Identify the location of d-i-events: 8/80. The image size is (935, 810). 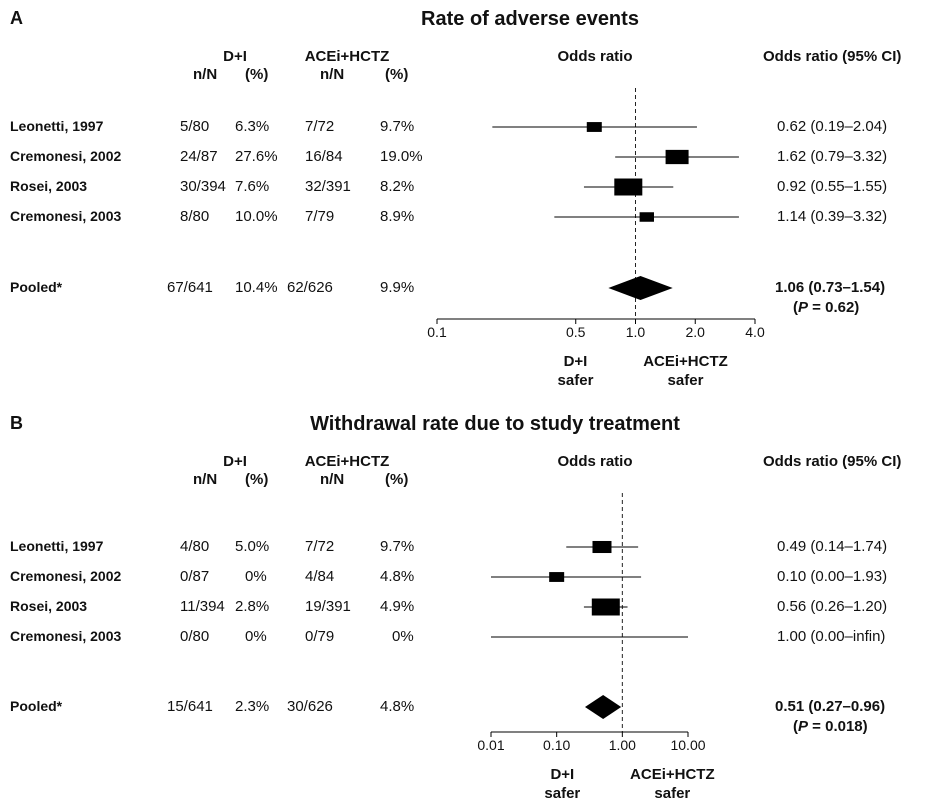
(195, 216).